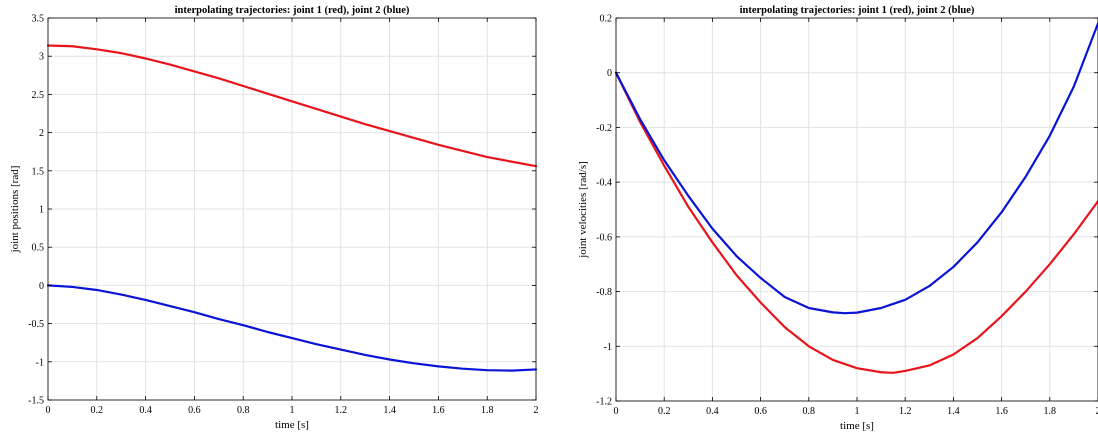  Describe the element at coordinates (604, 128) in the screenshot. I see `y-tick-label: -0.2` at that location.